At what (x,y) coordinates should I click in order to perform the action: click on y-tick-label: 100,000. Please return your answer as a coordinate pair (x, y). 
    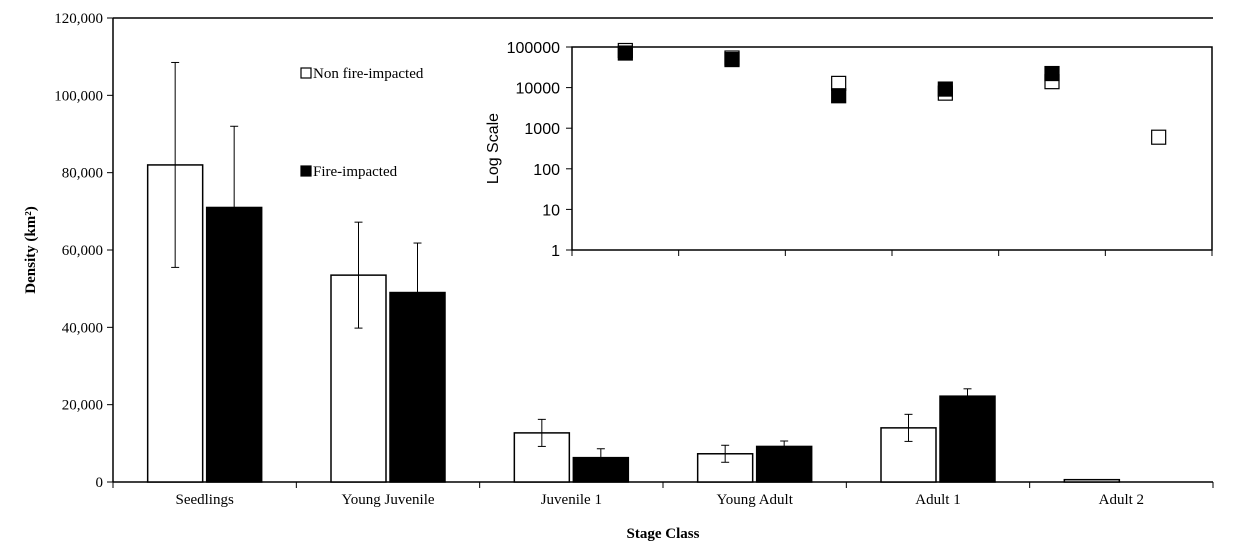
    Looking at the image, I should click on (78, 96).